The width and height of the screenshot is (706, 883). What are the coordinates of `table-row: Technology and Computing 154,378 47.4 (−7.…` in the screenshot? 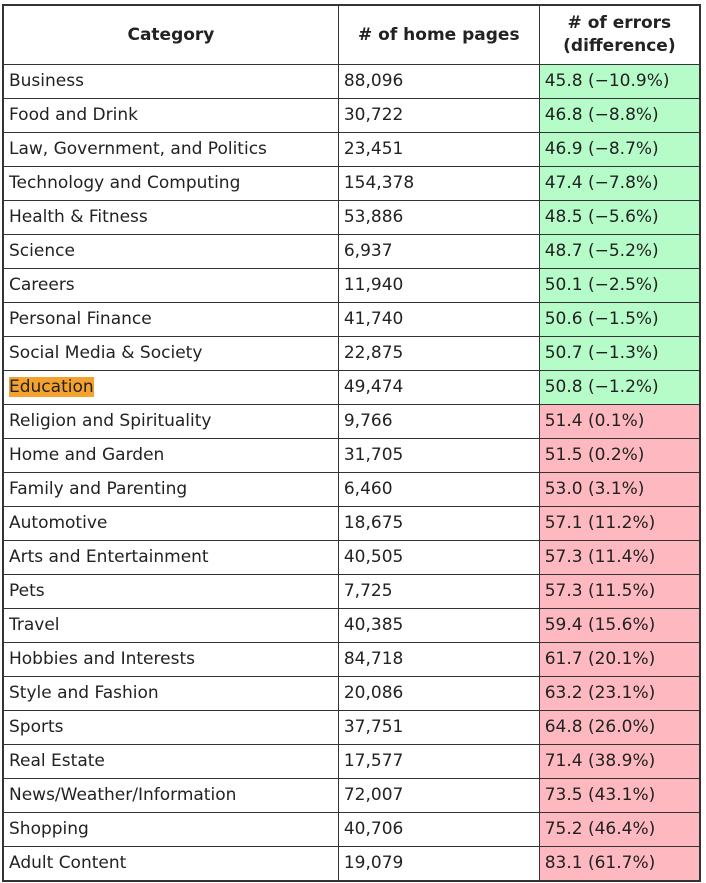 It's located at (351, 183).